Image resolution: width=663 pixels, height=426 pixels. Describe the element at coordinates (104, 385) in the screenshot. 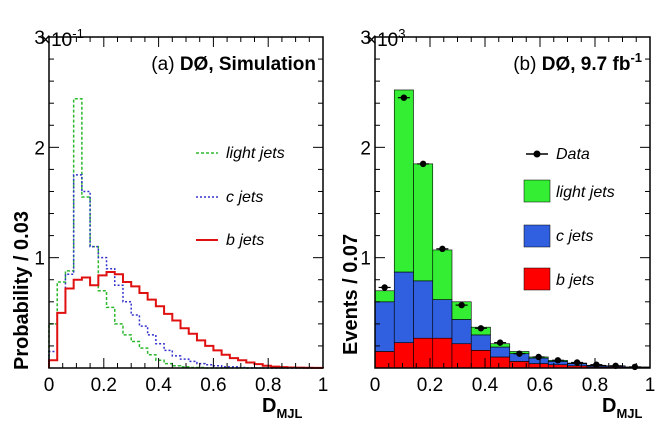

I see `panel-a-xtick-label: 0.2` at that location.